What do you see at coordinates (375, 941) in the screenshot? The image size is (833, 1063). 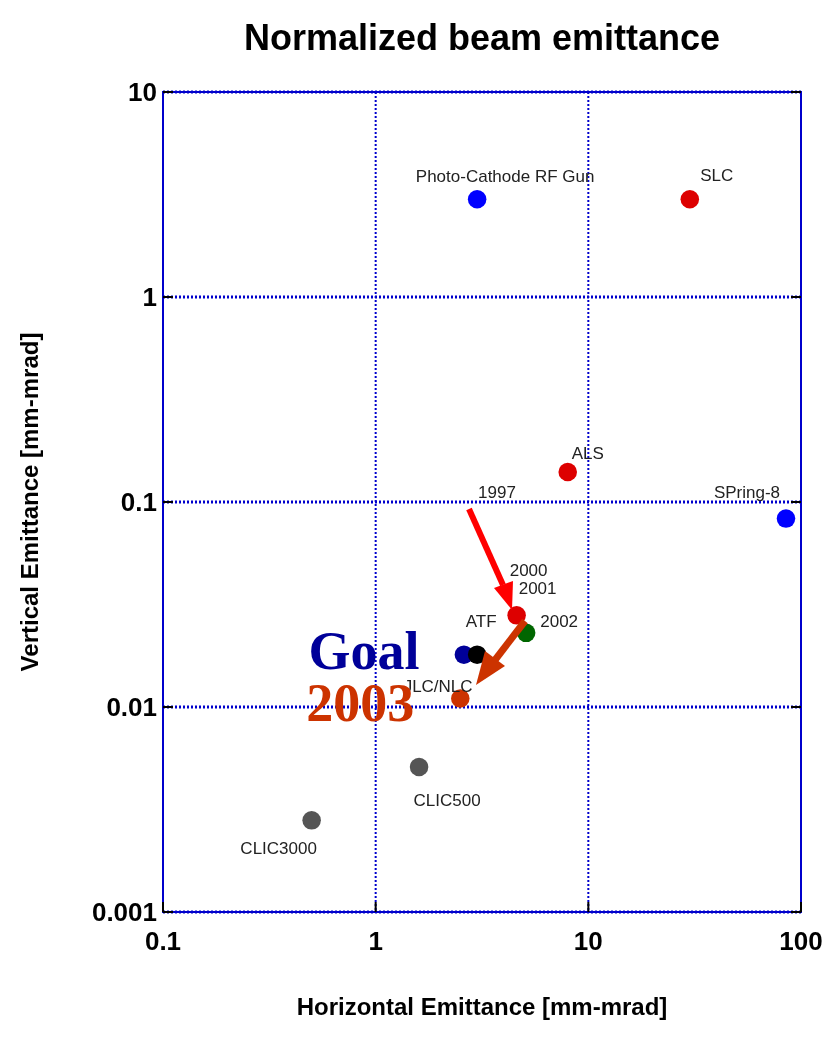 I see `x-tick-label: 1` at bounding box center [375, 941].